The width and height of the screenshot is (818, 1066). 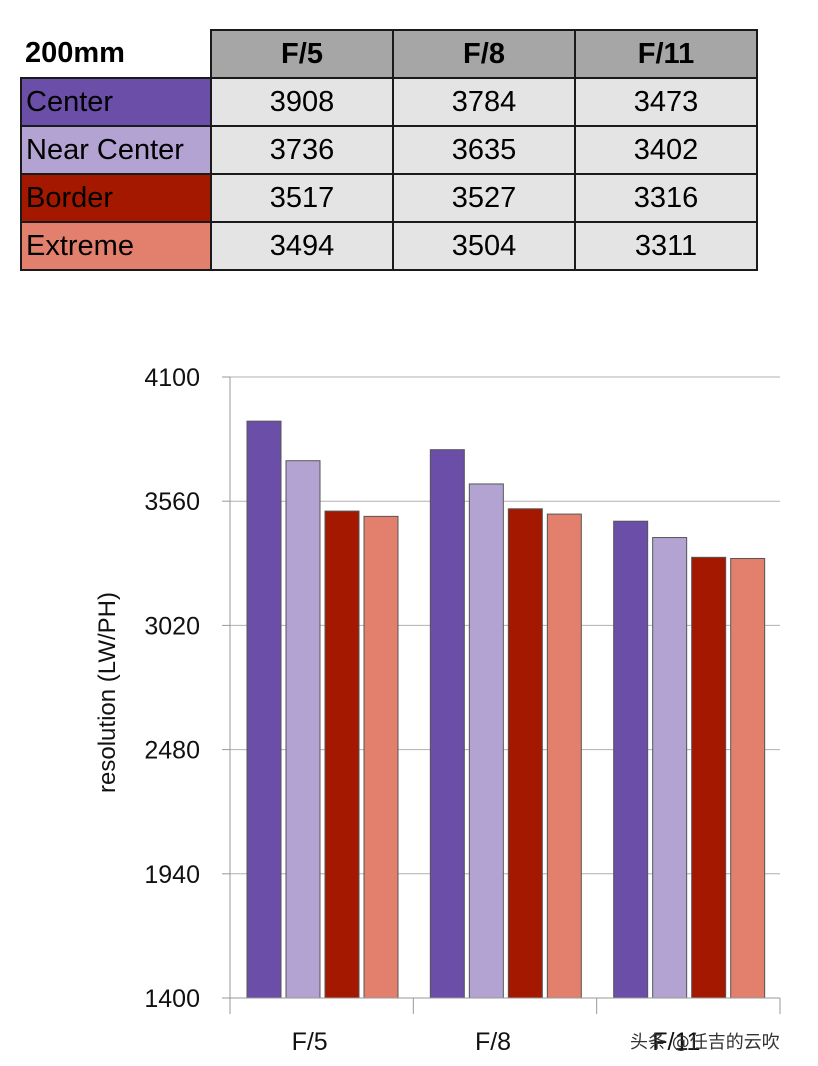 What do you see at coordinates (116, 246) in the screenshot?
I see `row-label-extreme: Extreme` at bounding box center [116, 246].